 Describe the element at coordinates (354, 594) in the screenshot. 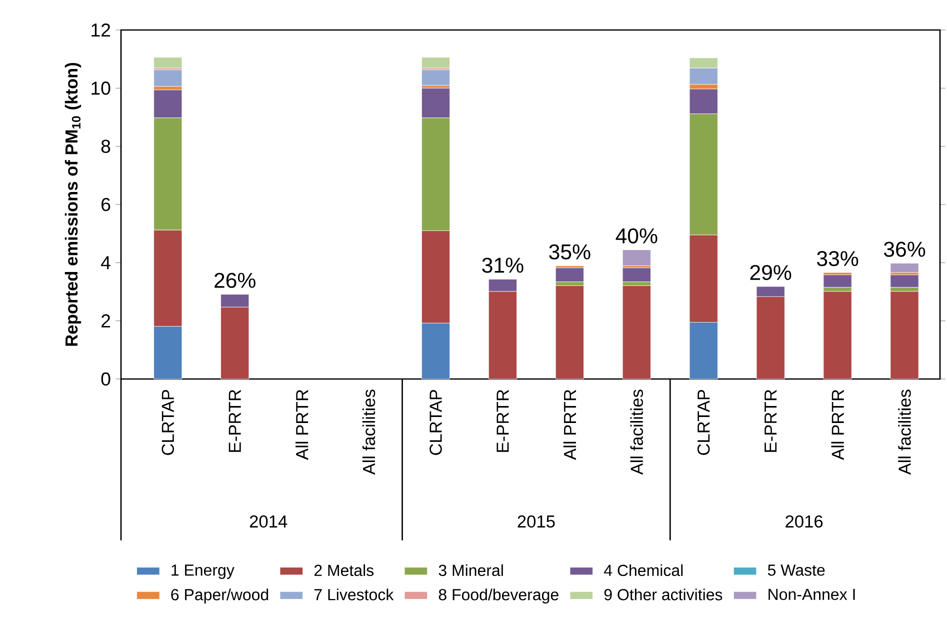

I see `legend-label: 7 Livestock` at that location.